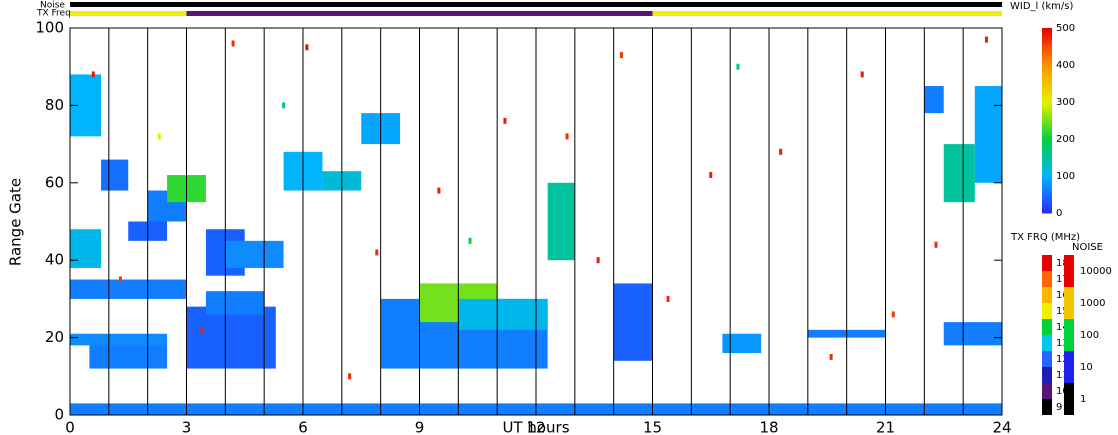 This screenshot has height=435, width=1118. What do you see at coordinates (1065, 65) in the screenshot?
I see `colorbar-tick-label: 400` at bounding box center [1065, 65].